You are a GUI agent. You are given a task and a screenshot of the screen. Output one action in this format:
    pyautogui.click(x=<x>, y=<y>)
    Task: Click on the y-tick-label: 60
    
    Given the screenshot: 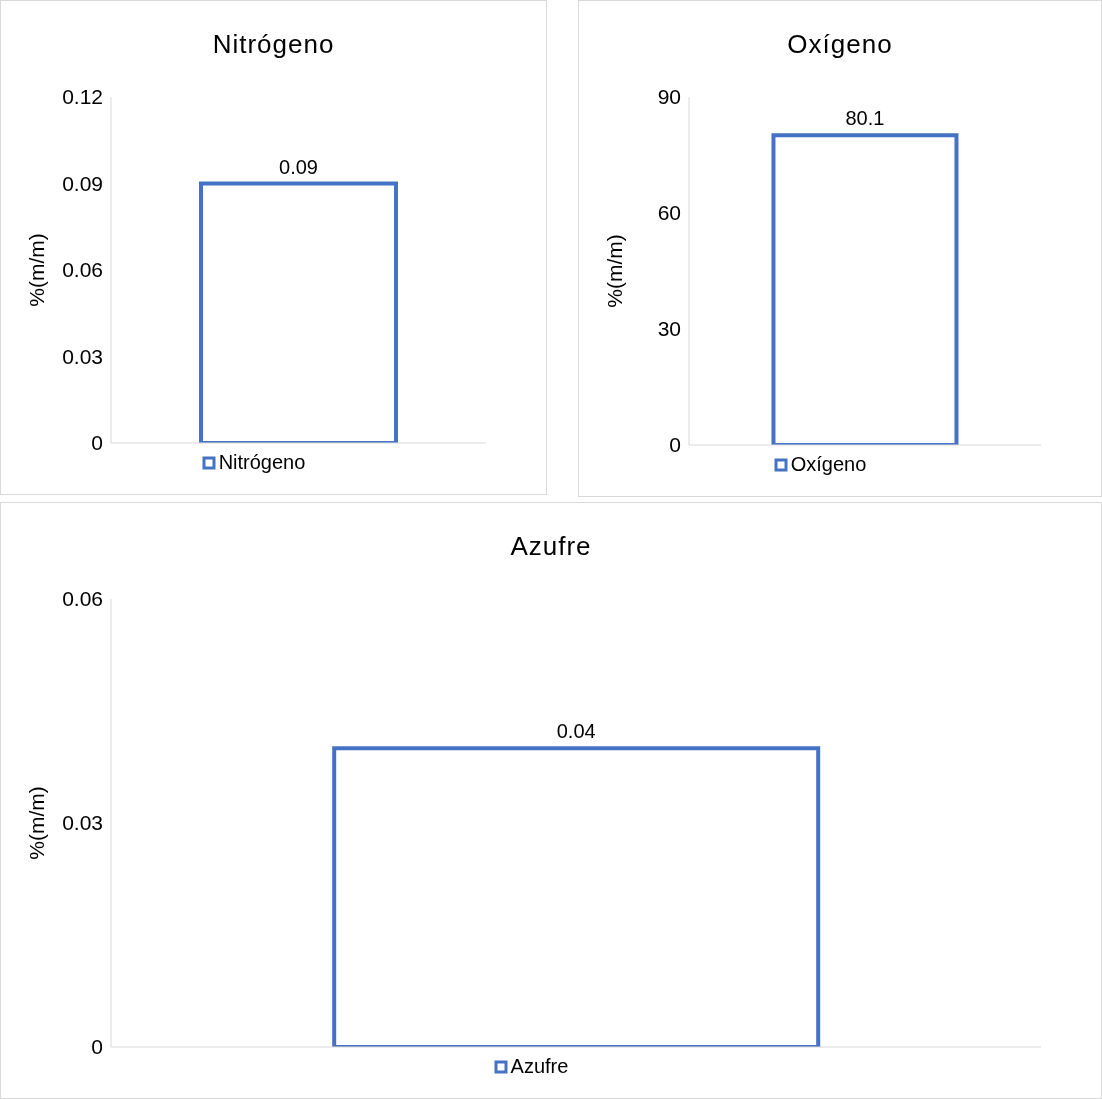 What is the action you would take?
    pyautogui.click(x=669, y=213)
    